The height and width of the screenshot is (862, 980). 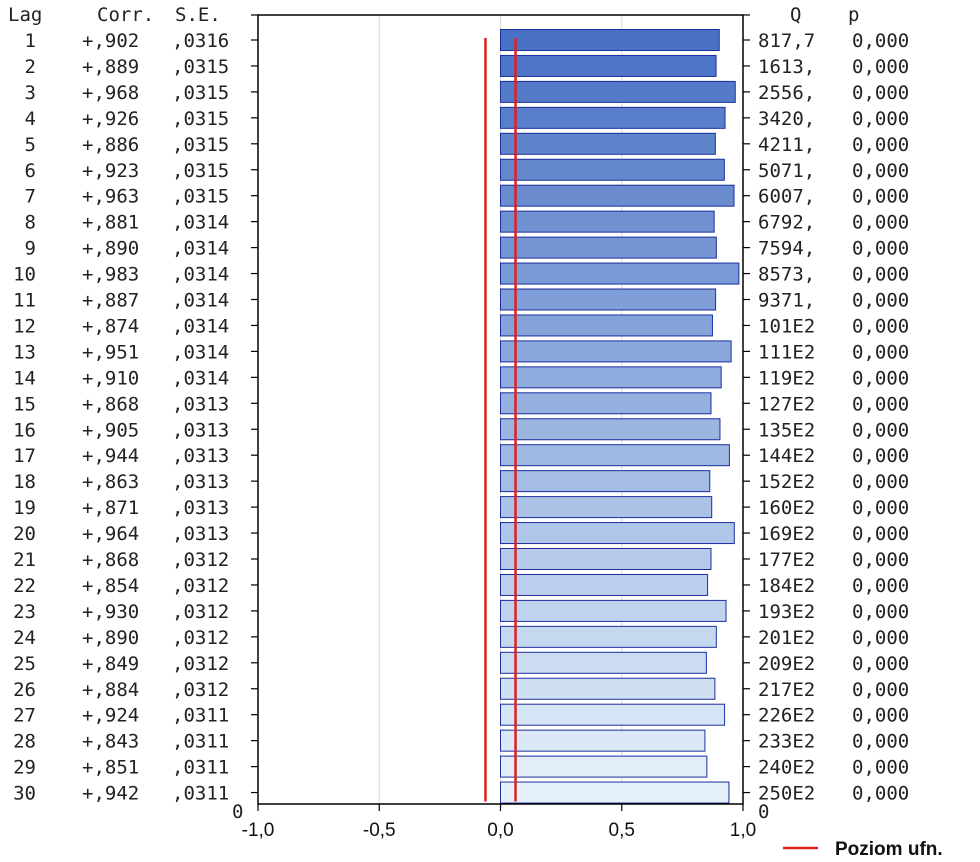 I want to click on lag-label: 19, so click(x=24, y=508).